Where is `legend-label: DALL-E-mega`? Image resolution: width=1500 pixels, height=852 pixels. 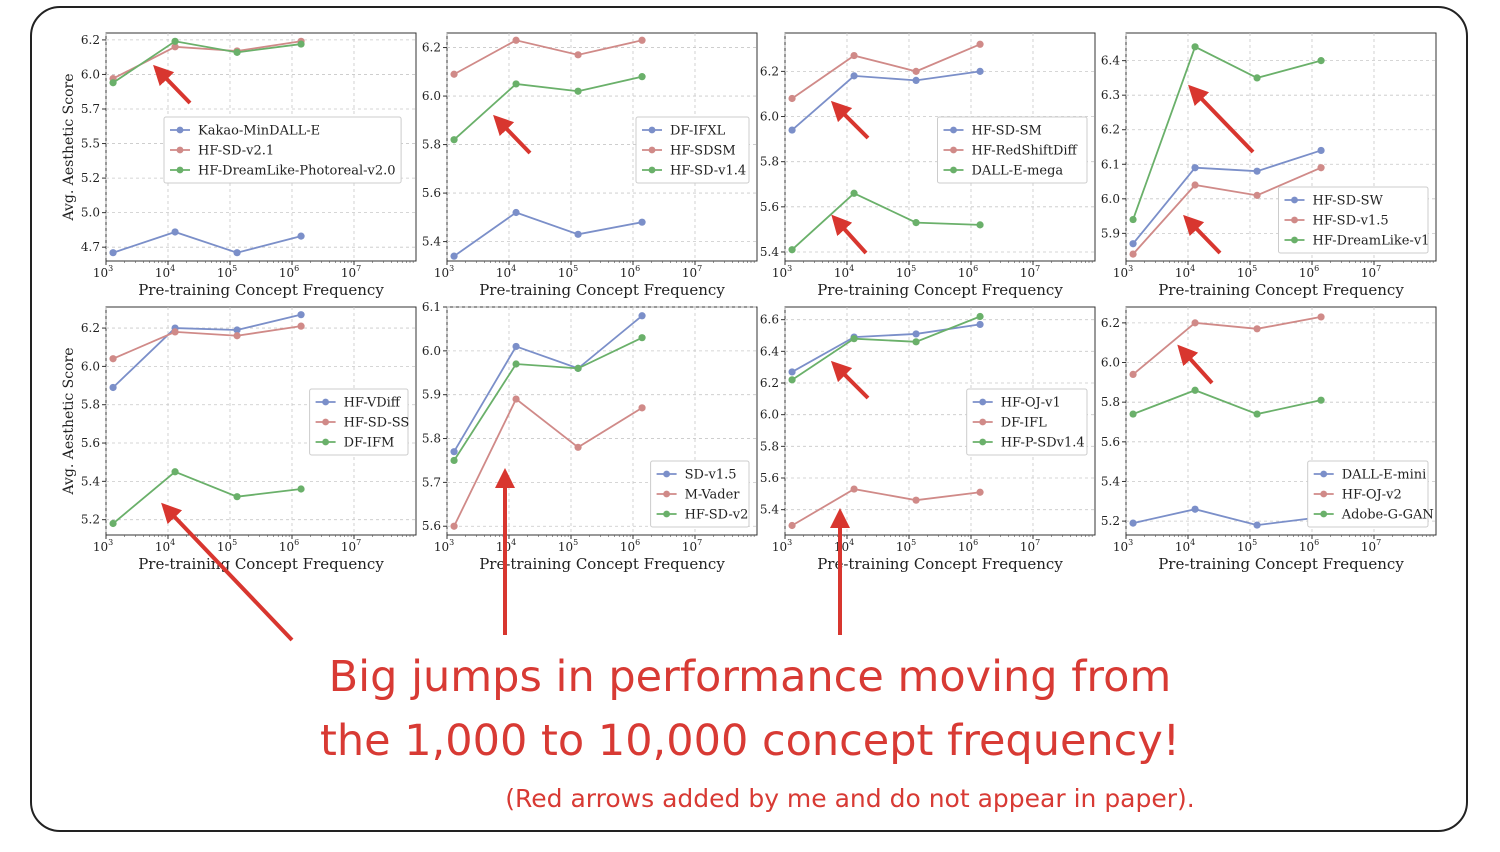
legend-label: DALL-E-mega is located at coordinates (1018, 171).